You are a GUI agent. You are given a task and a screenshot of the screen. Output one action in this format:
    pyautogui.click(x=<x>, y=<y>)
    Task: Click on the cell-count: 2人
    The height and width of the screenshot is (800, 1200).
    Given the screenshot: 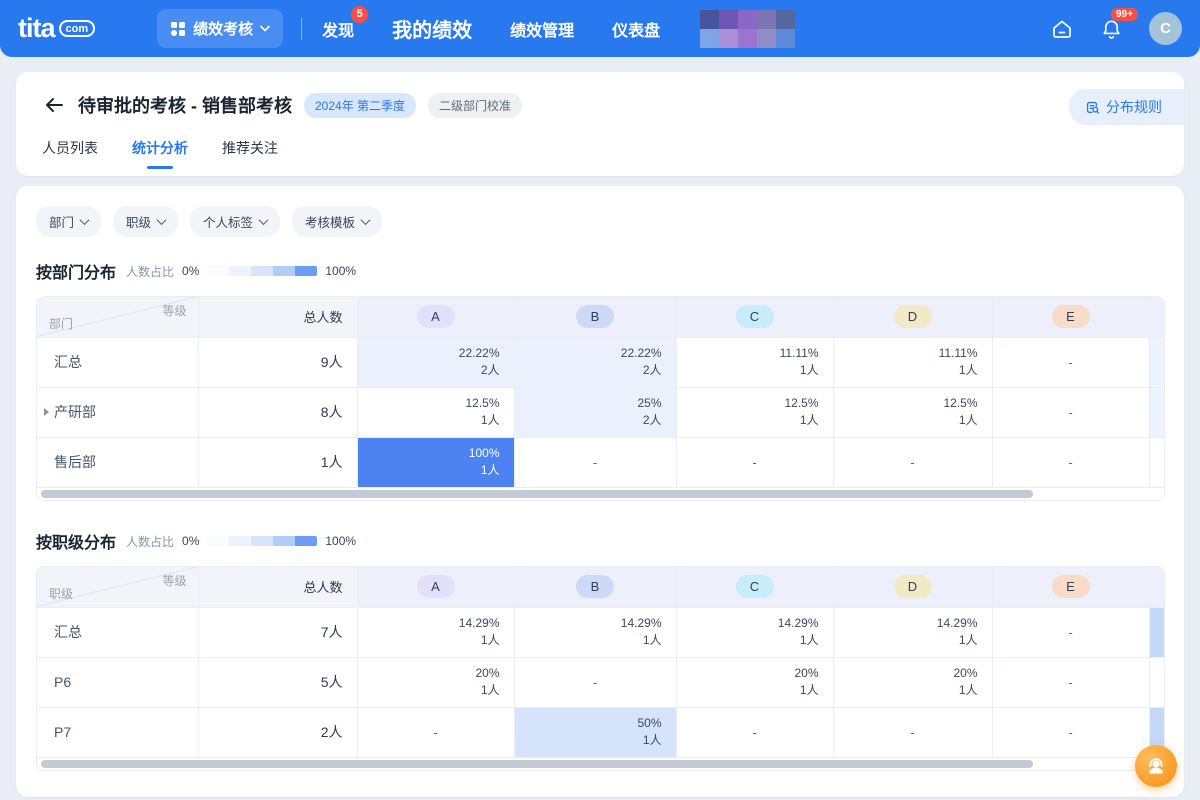 What is the action you would take?
    pyautogui.click(x=652, y=370)
    